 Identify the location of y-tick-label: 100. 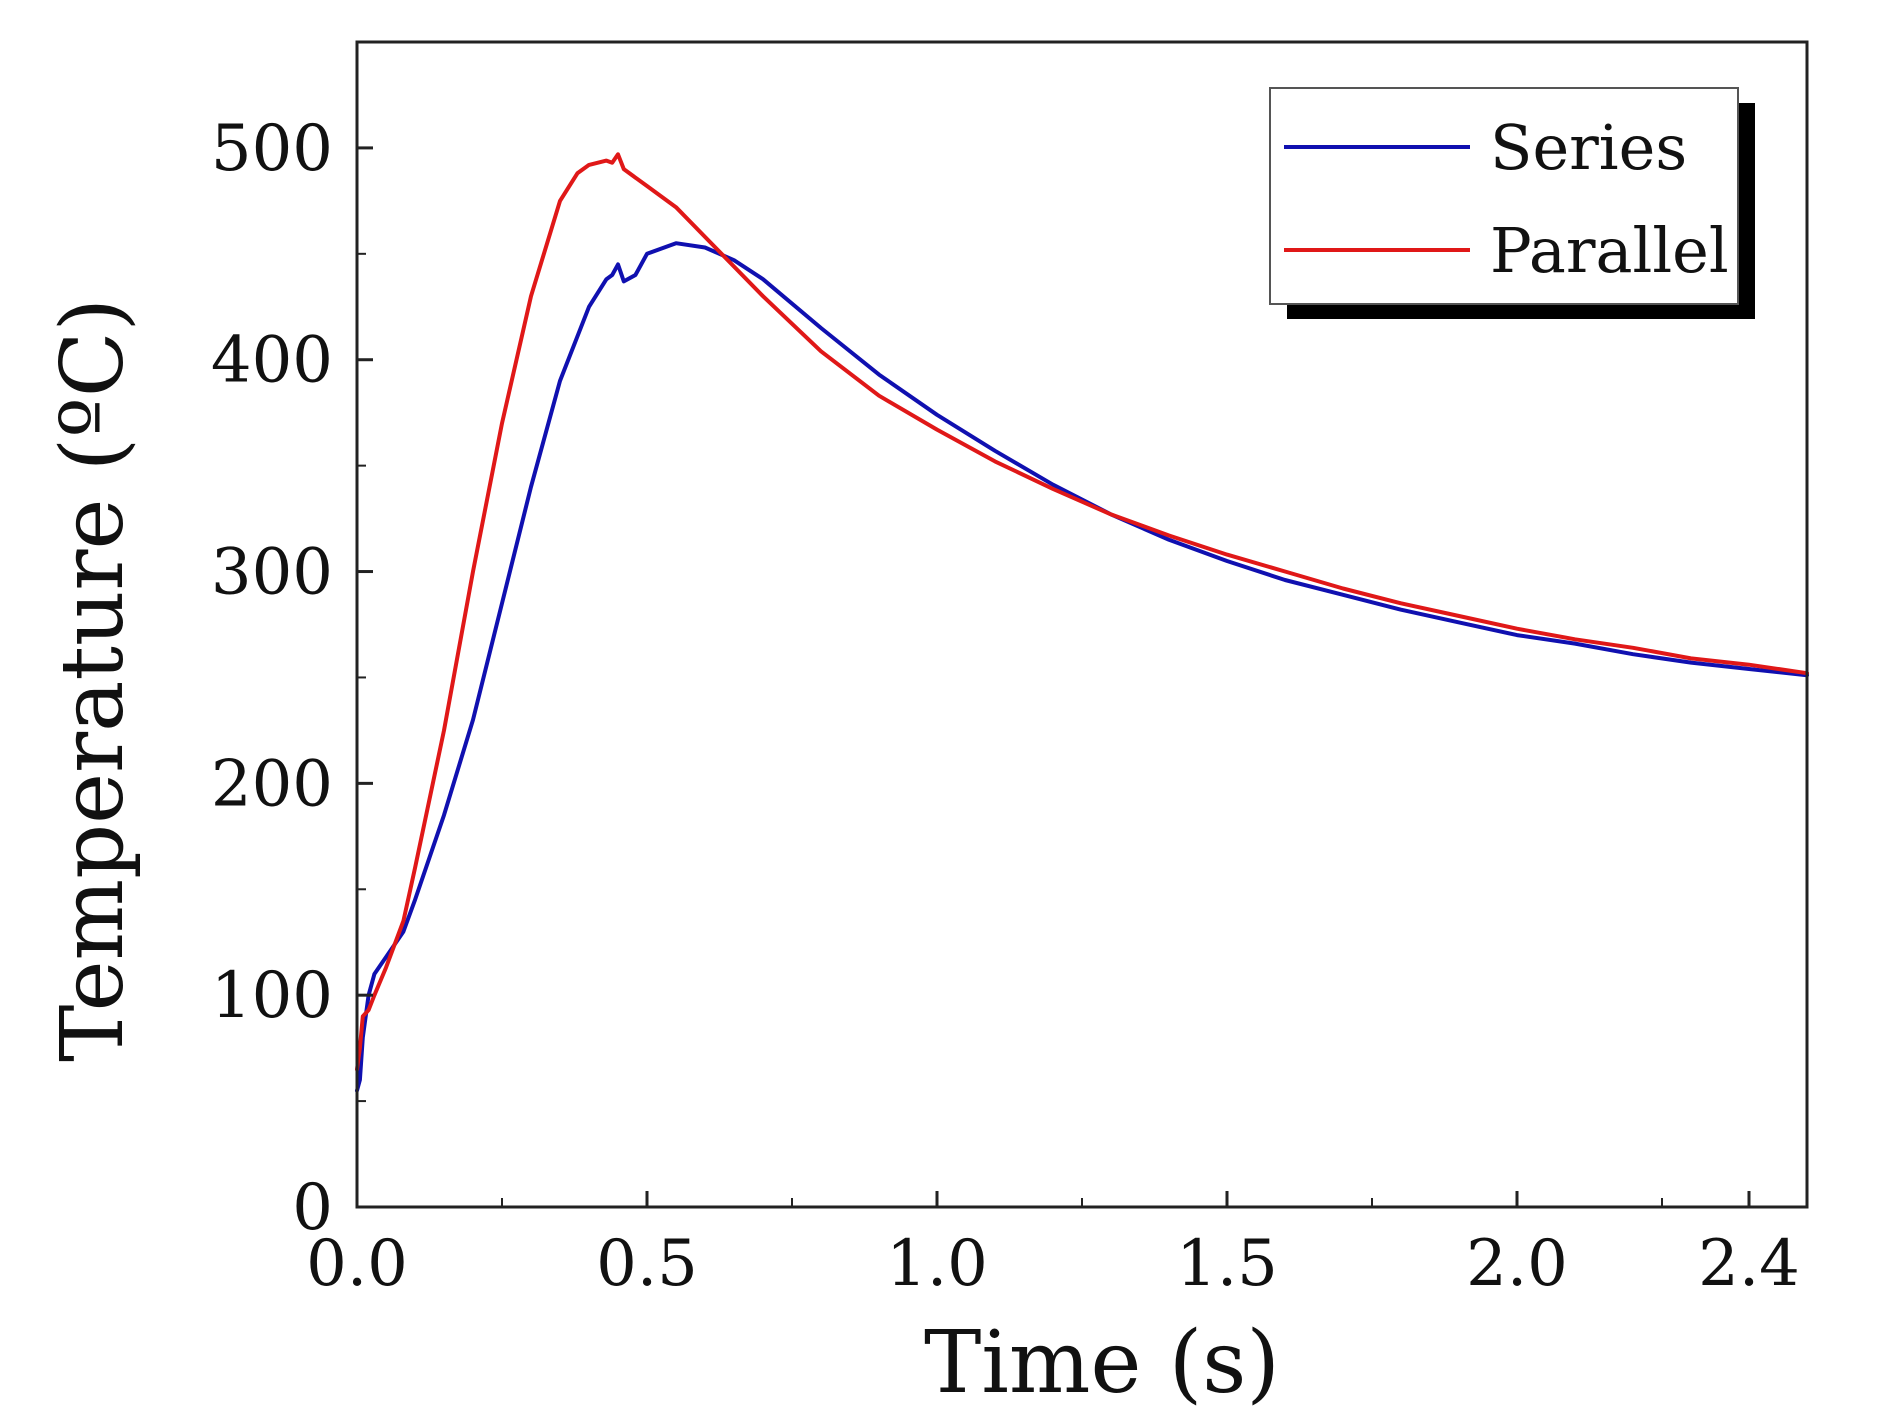
(272, 996).